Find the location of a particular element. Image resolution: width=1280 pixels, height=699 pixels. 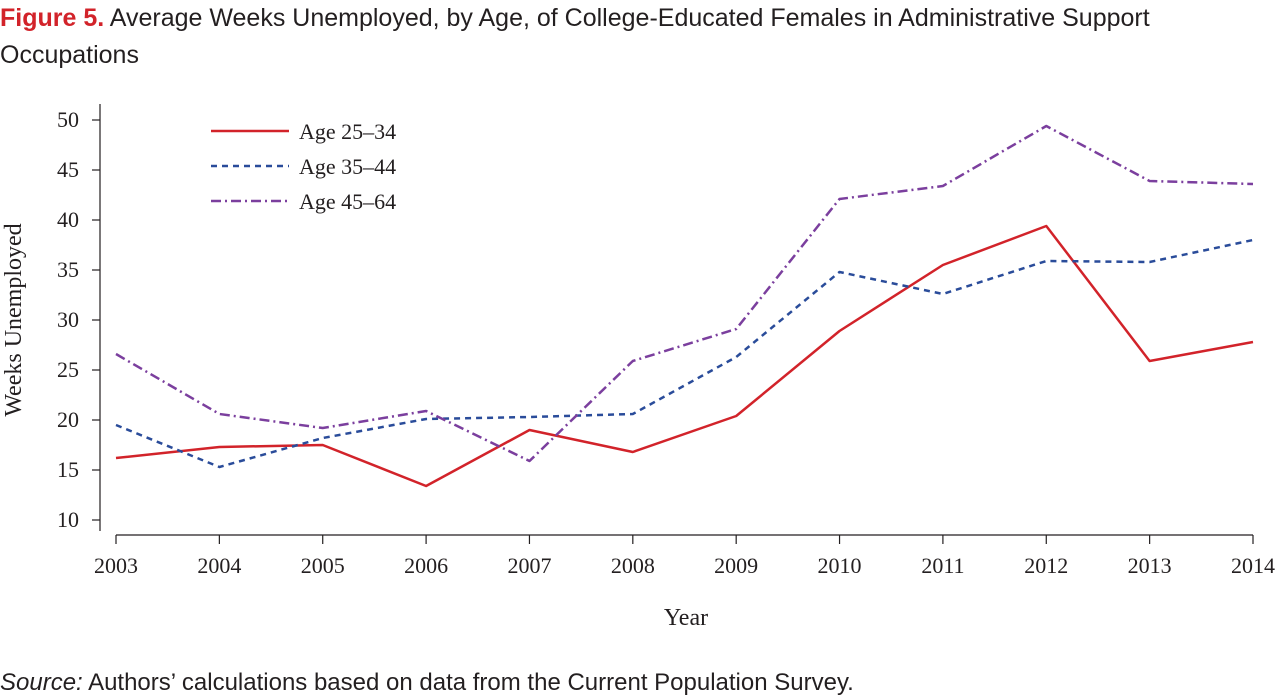

y-tick-label: 40 is located at coordinates (68, 219).